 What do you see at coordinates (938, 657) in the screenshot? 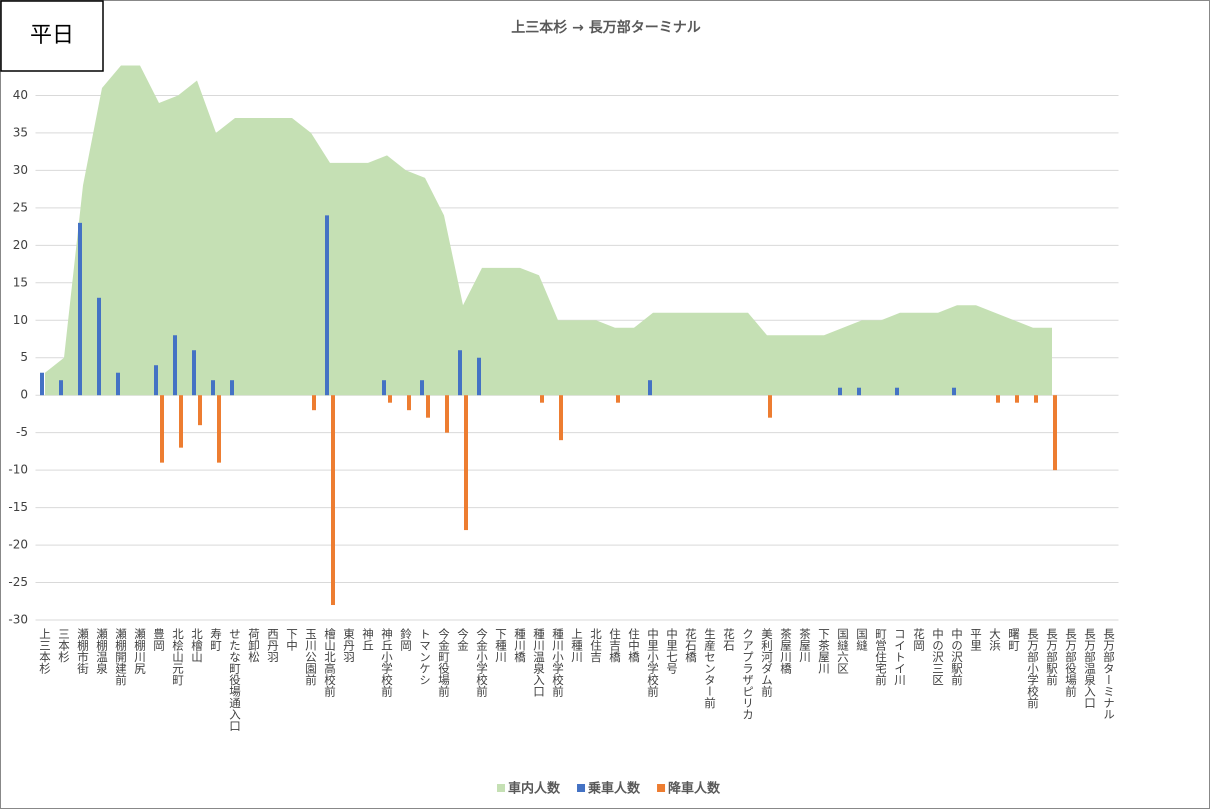
I see `x-tick-label: 中の沢三区` at bounding box center [938, 657].